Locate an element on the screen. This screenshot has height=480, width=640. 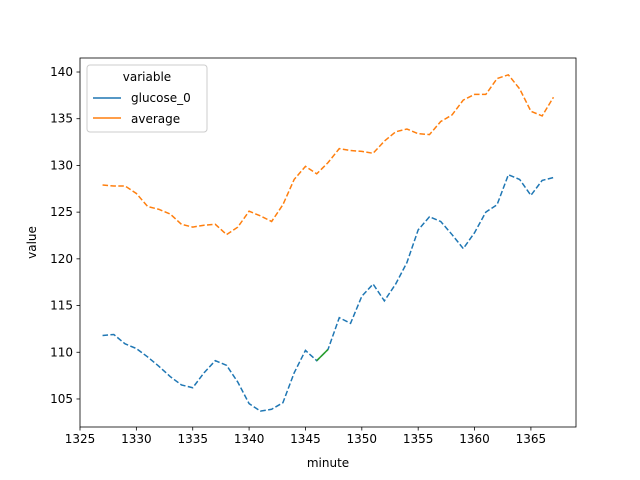
x-tick-label: 1330 is located at coordinates (136, 439).